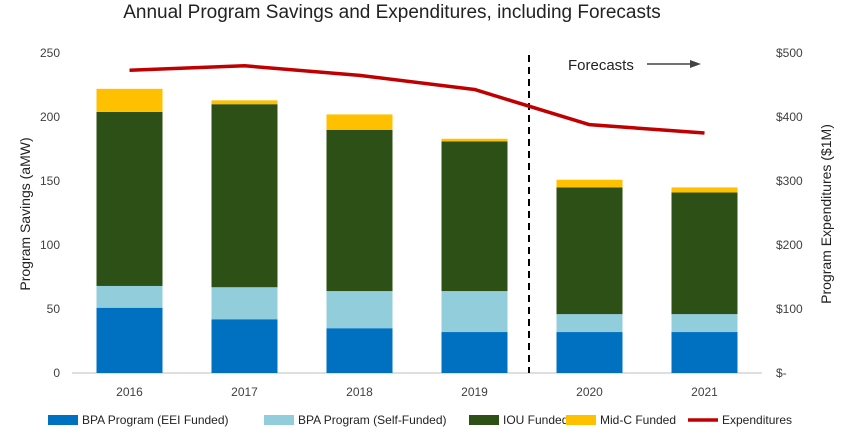  What do you see at coordinates (781, 373) in the screenshot?
I see `y2-tick-label: $-` at bounding box center [781, 373].